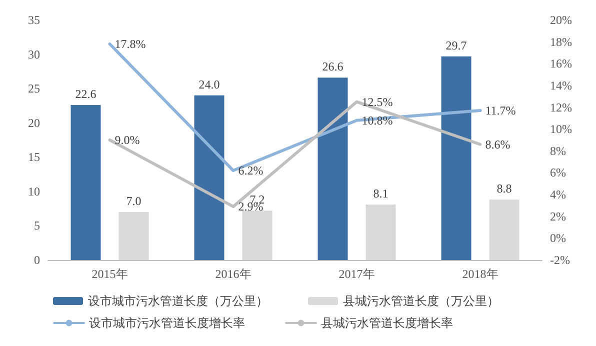 The image size is (596, 346). Describe the element at coordinates (85, 94) in the screenshot. I see `data-label: 22.6` at that location.